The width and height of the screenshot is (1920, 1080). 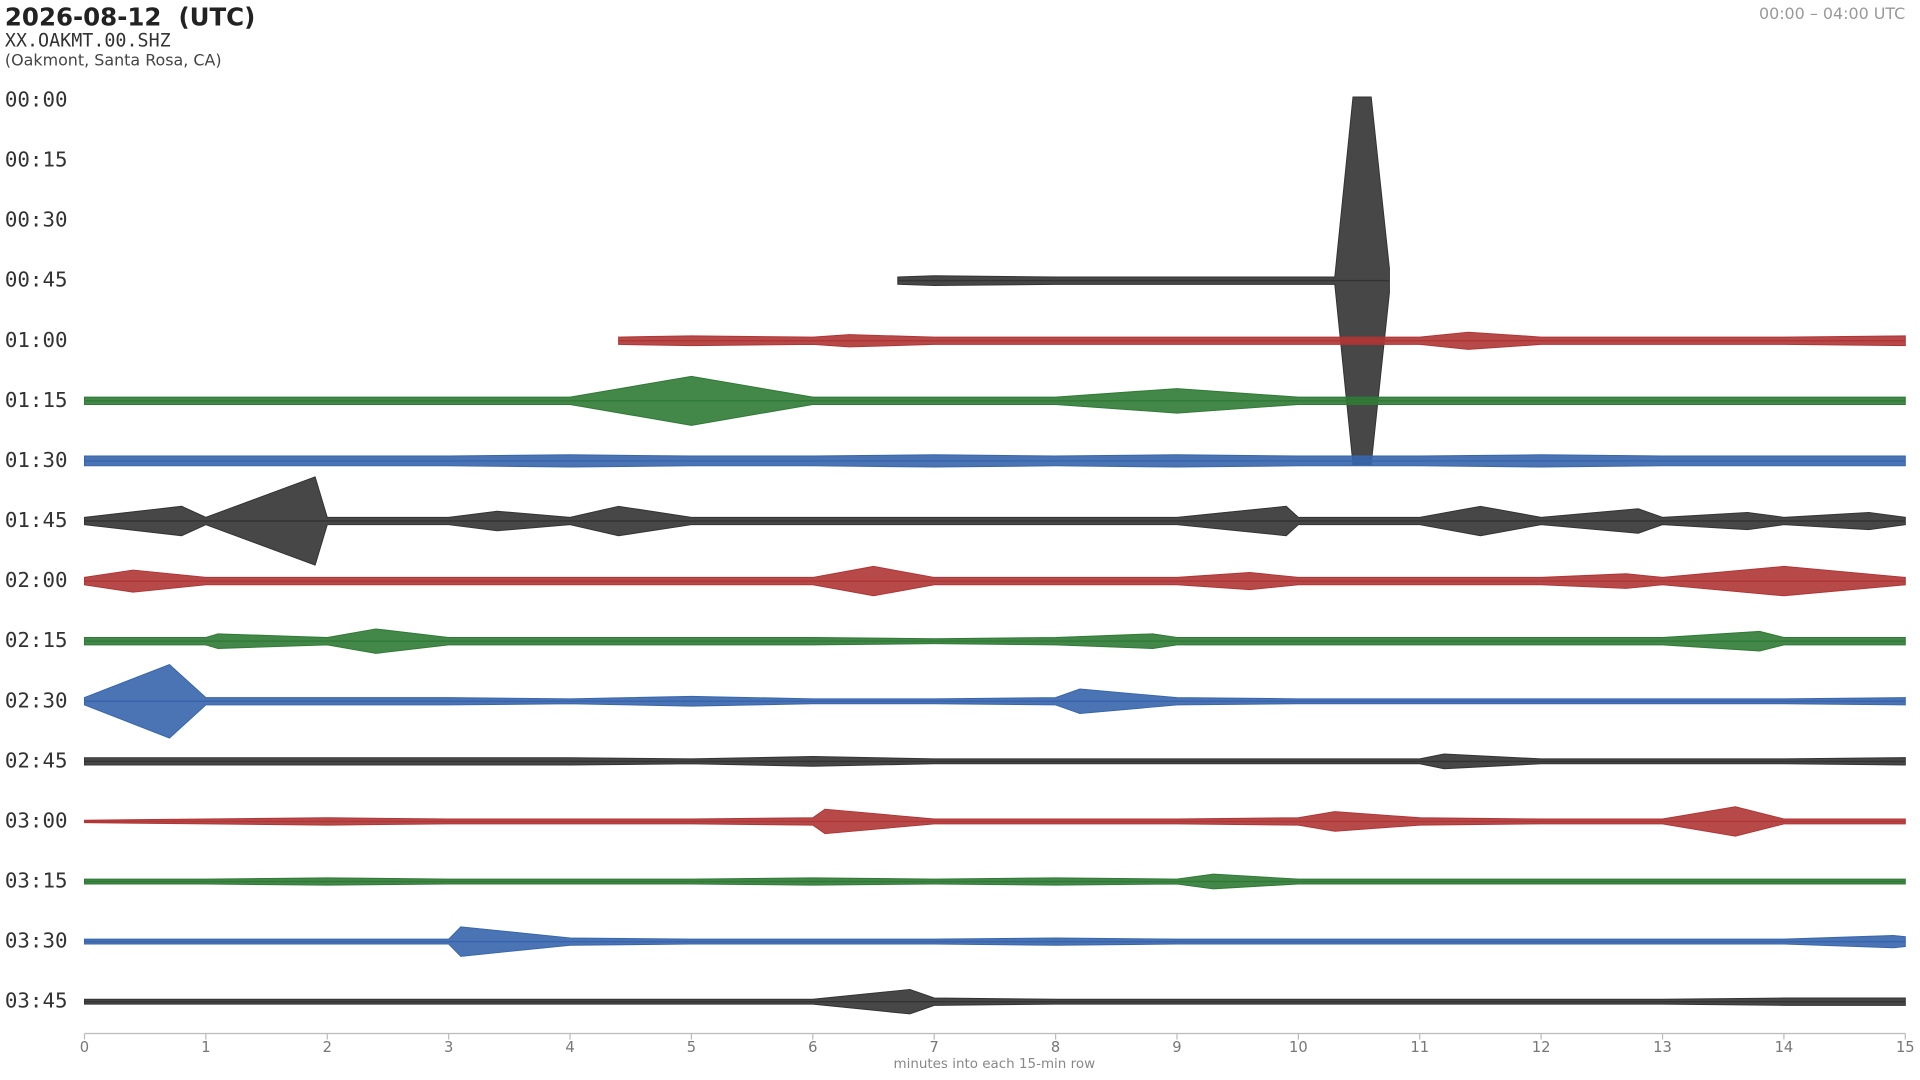 What do you see at coordinates (36, 400) in the screenshot?
I see `row-time-label: 01:15` at bounding box center [36, 400].